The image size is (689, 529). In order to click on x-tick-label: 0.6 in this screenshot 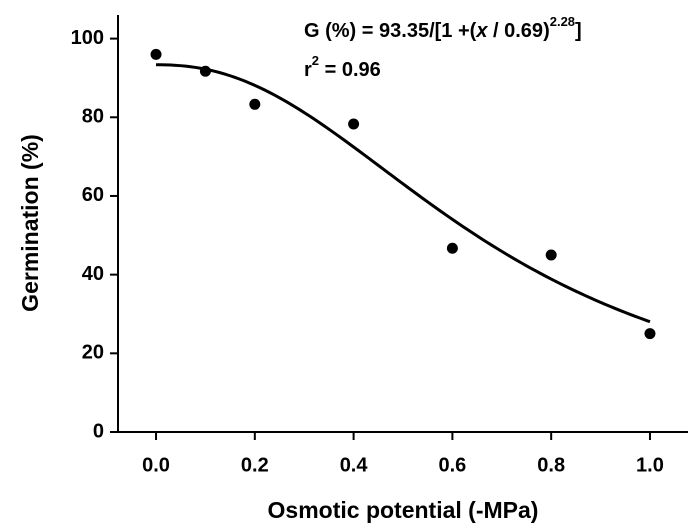, I will do `click(452, 465)`.